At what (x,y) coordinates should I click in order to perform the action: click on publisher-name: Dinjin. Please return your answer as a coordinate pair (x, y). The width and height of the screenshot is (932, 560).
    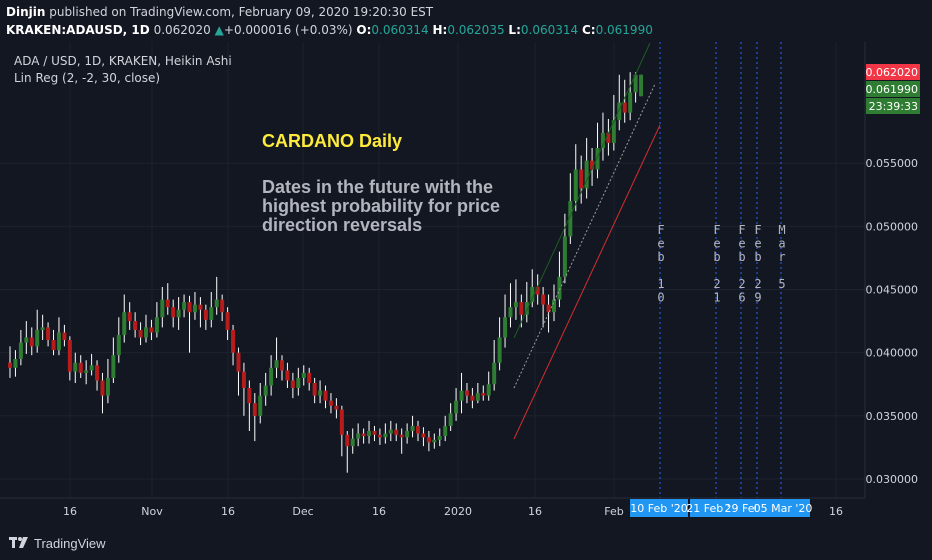
    Looking at the image, I should click on (26, 12).